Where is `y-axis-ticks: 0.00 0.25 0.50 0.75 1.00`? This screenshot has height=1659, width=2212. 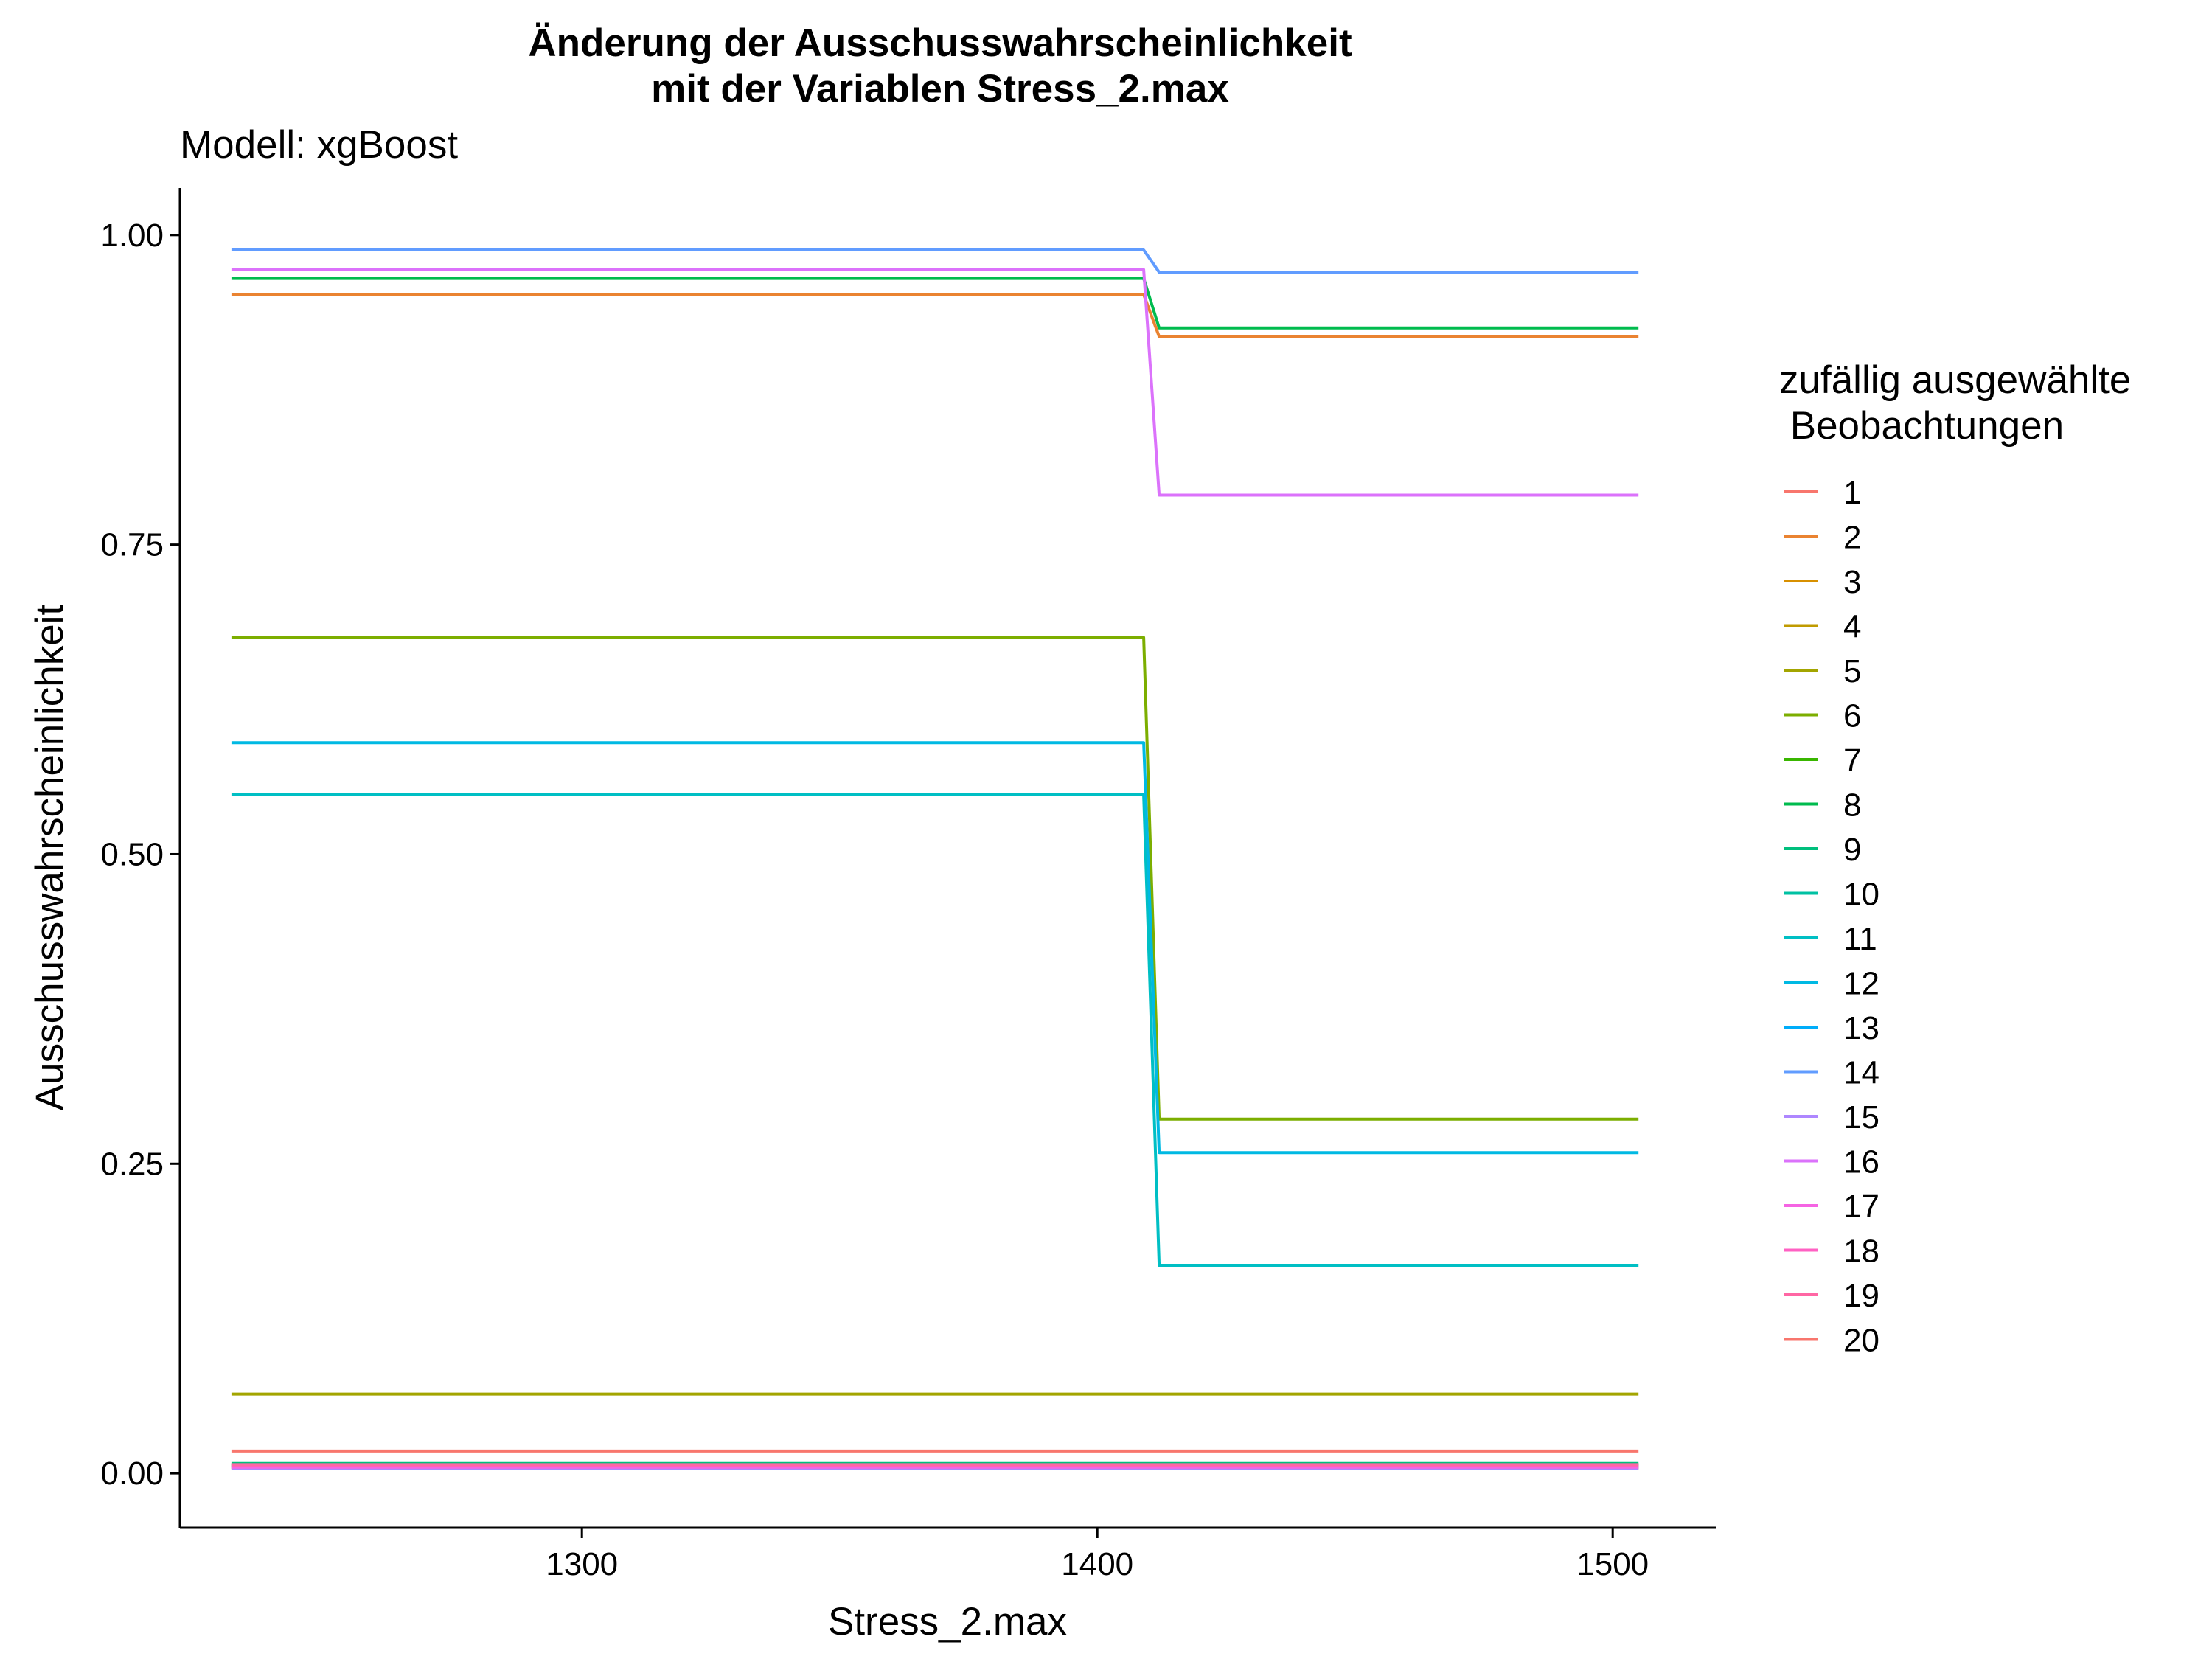 y-axis-ticks: 0.00 0.25 0.50 0.75 1.00 is located at coordinates (140, 855).